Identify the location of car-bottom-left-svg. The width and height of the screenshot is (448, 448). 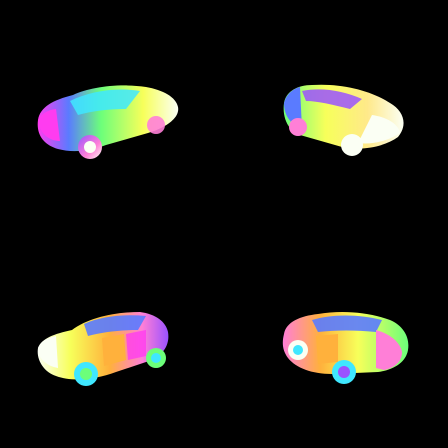
(103, 349).